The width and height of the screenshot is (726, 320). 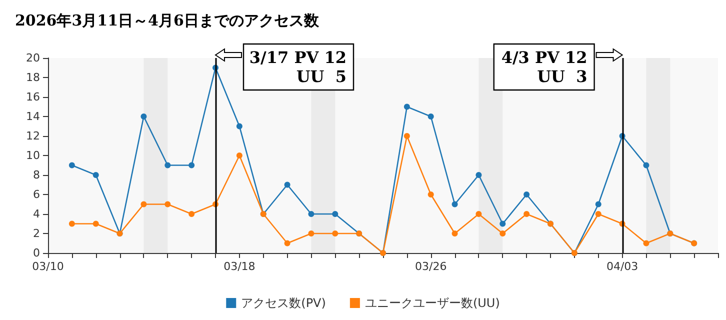 I want to click on y-tick-label: 6, so click(x=36, y=194).